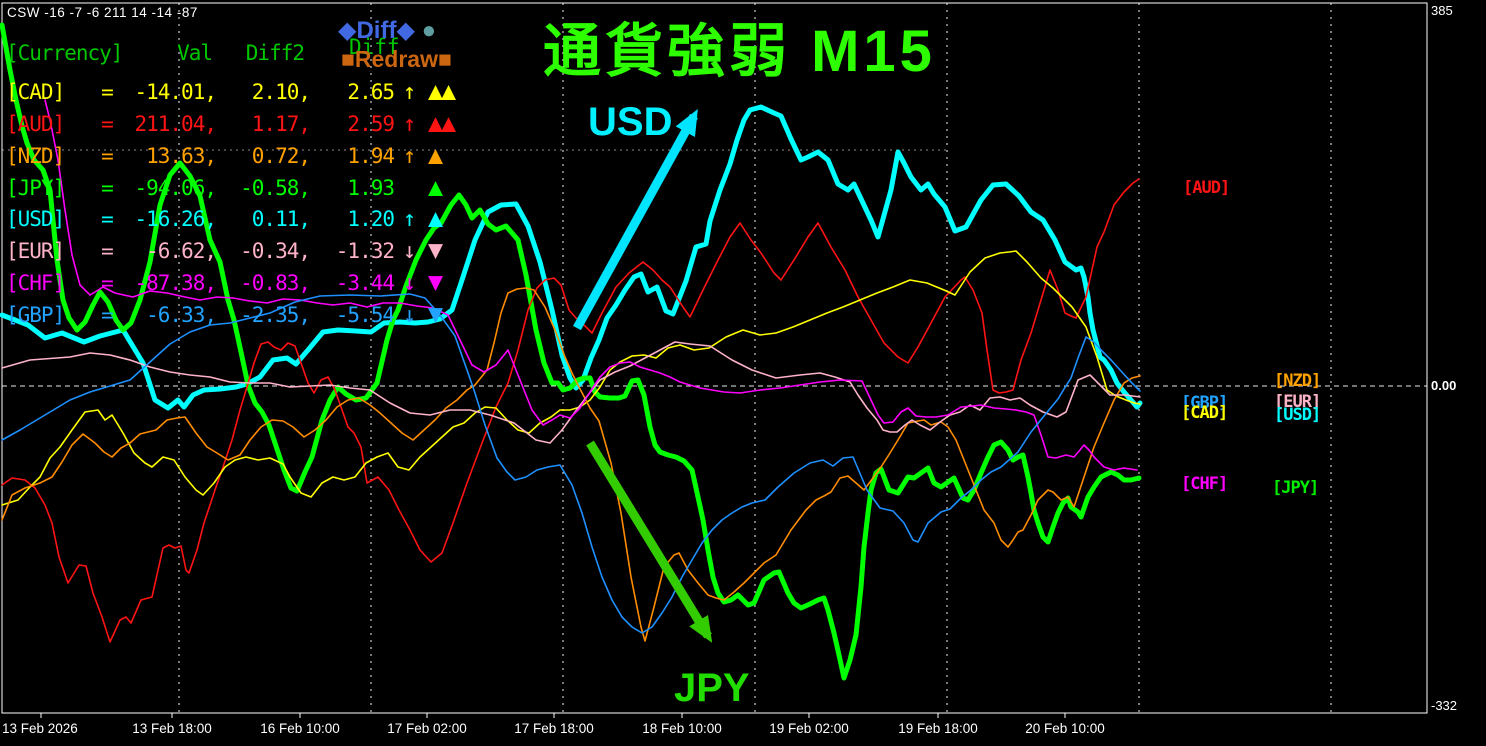  What do you see at coordinates (172, 728) in the screenshot?
I see `time-label: 13 Feb 18:00` at bounding box center [172, 728].